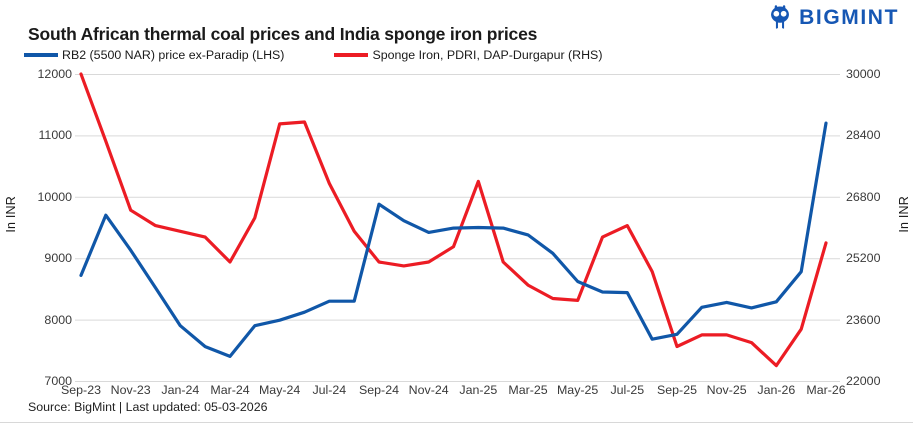 The image size is (913, 423). Describe the element at coordinates (230, 390) in the screenshot. I see `x-axis-tick: Mar-24` at that location.